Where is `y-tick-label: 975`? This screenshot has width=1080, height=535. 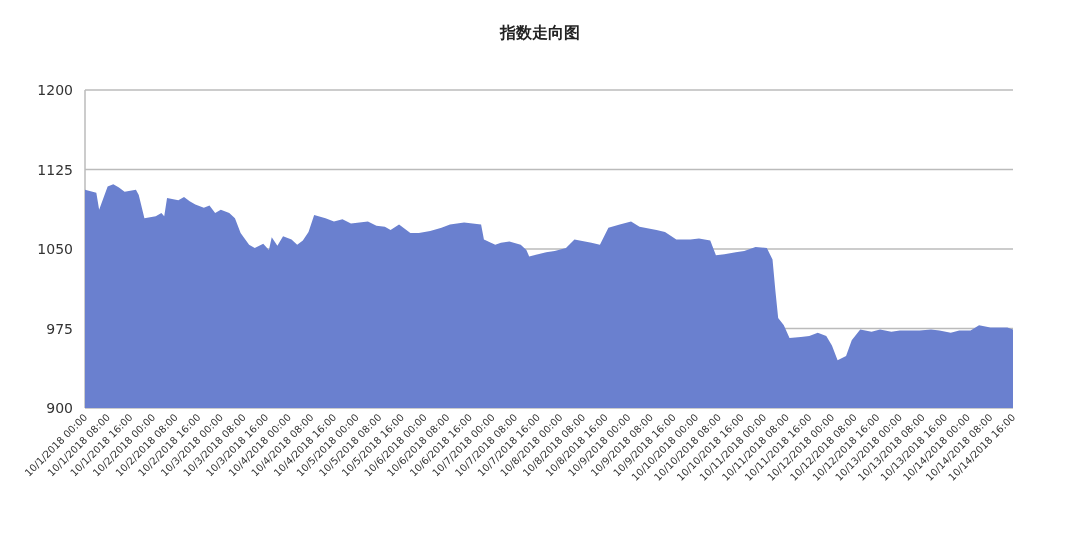
y-tick-label: 975 is located at coordinates (59, 328).